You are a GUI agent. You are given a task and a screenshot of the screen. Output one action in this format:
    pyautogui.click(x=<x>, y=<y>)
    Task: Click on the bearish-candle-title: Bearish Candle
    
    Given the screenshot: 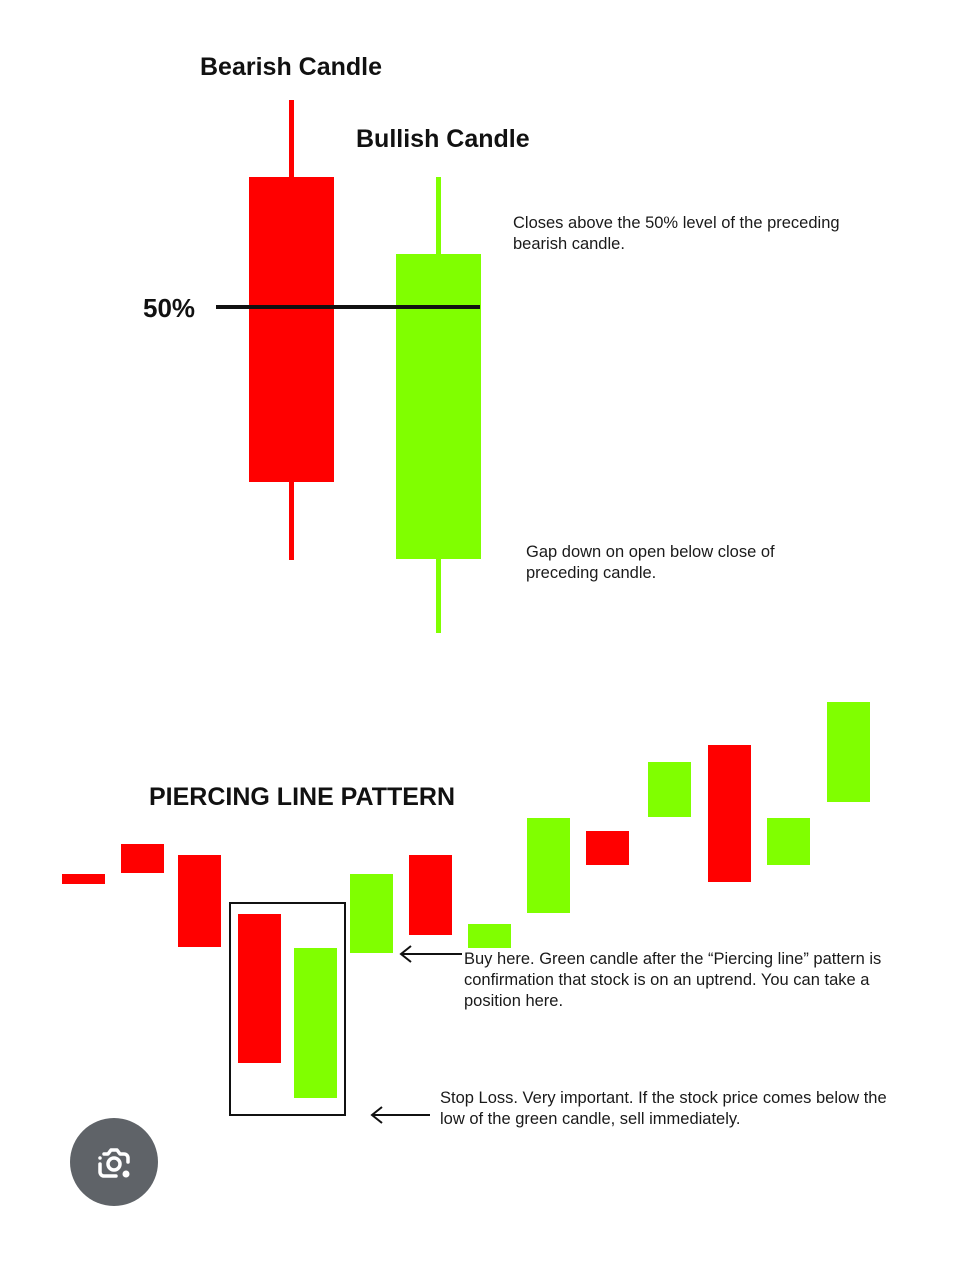 What is the action you would take?
    pyautogui.click(x=291, y=67)
    